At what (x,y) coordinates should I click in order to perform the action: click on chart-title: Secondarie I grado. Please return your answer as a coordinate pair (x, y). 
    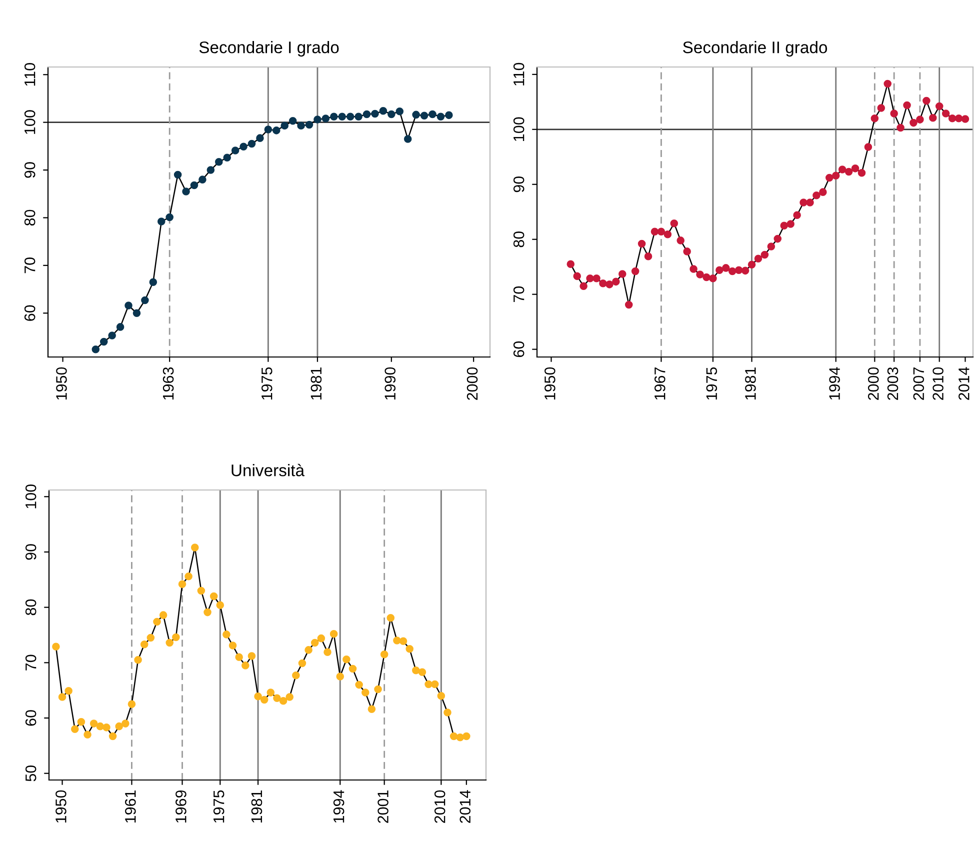
    Looking at the image, I should click on (269, 49).